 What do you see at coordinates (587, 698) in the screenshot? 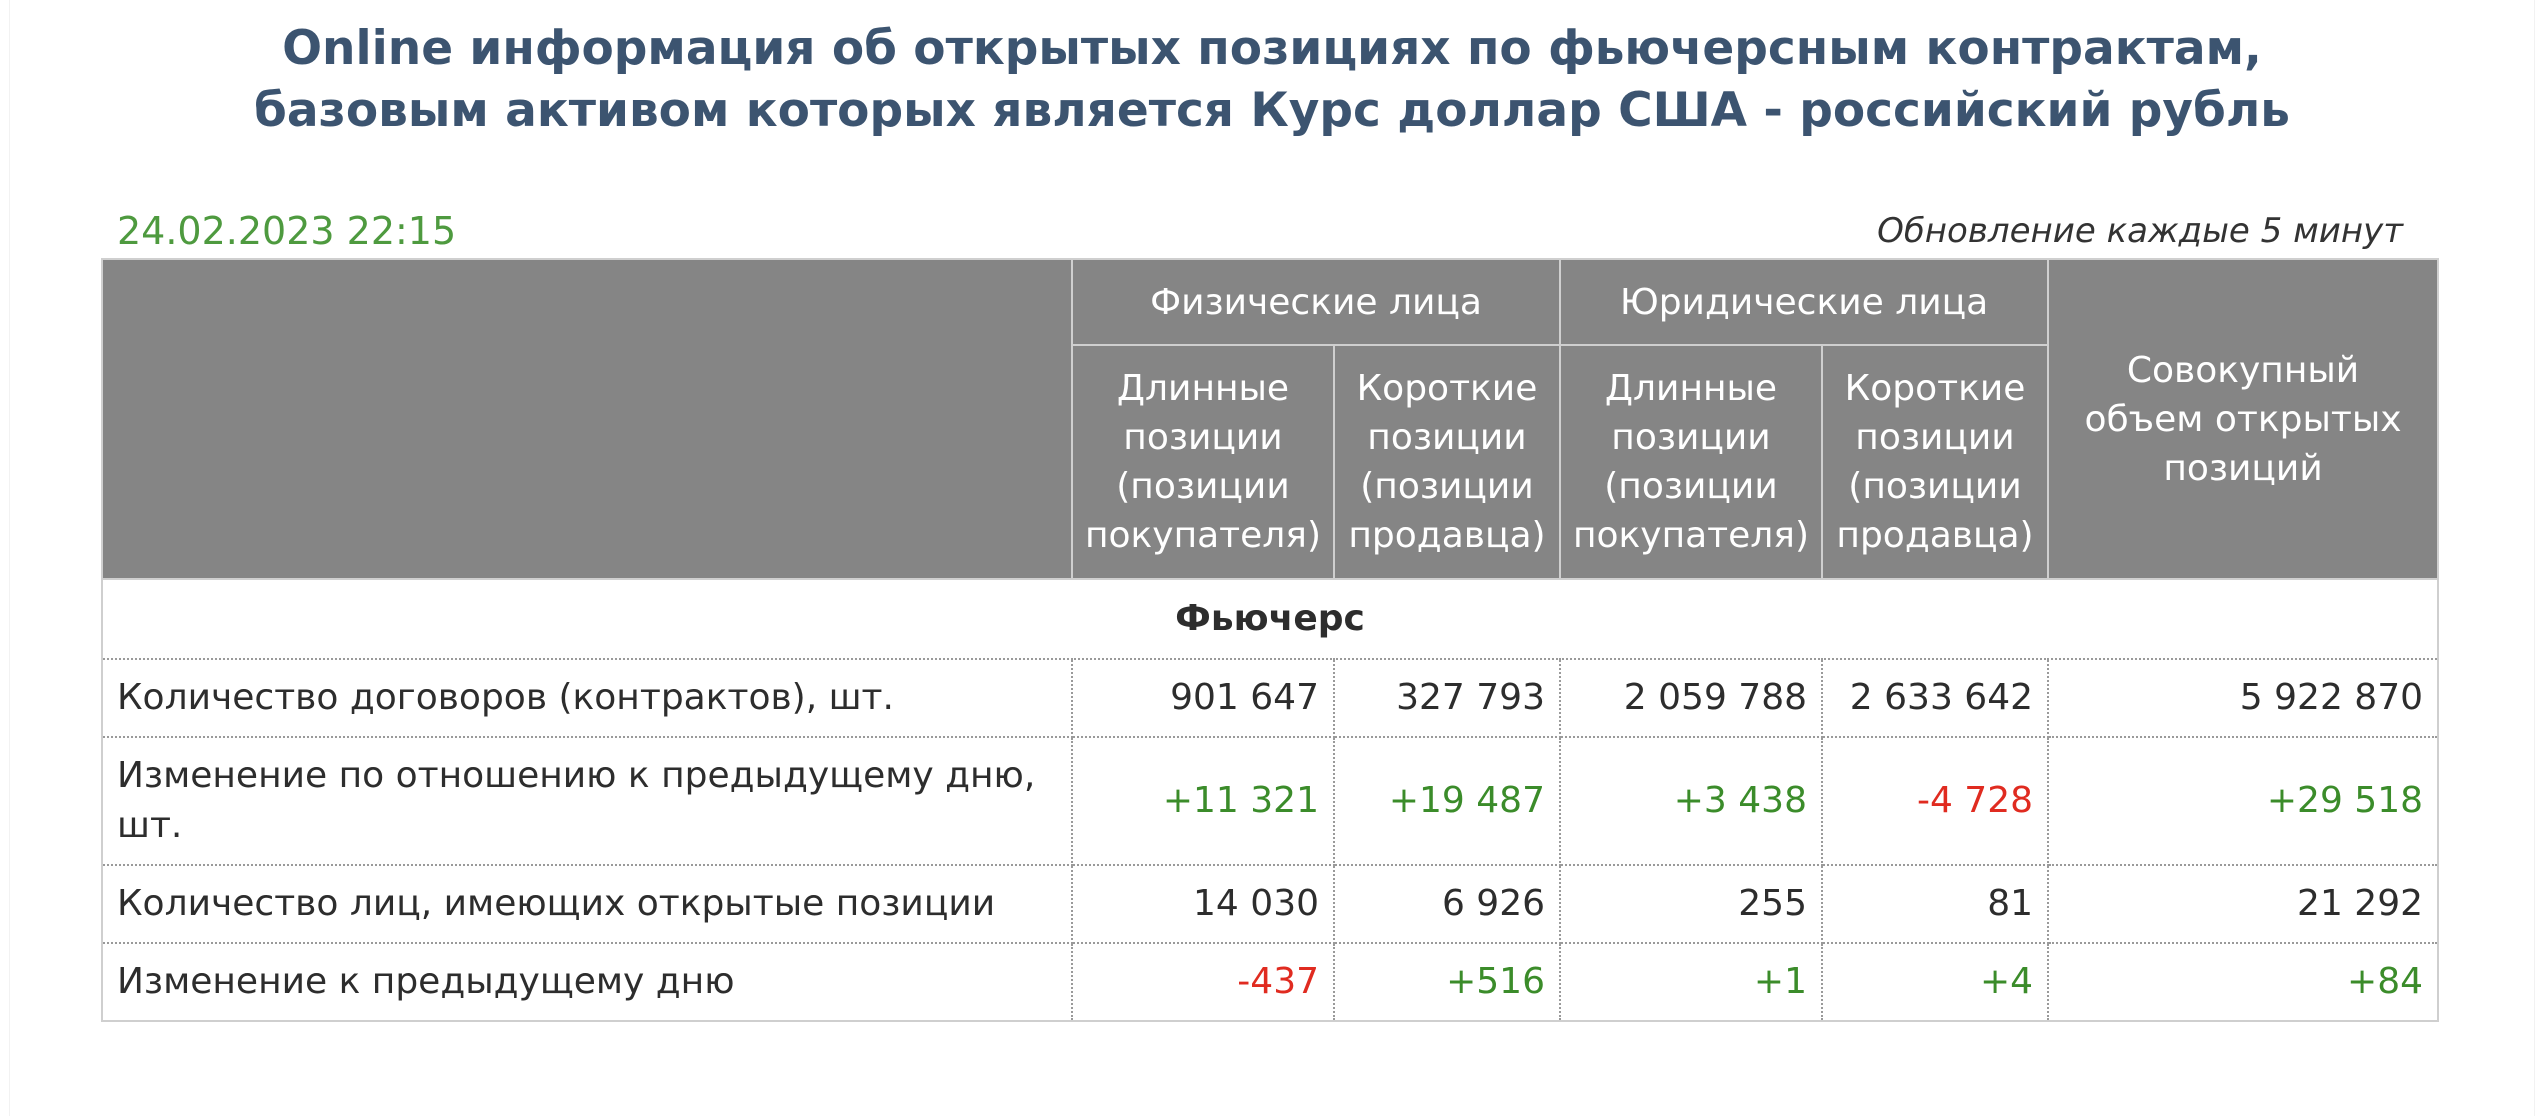
I see `row-label: Количество договоров (контрактов), шт.` at bounding box center [587, 698].